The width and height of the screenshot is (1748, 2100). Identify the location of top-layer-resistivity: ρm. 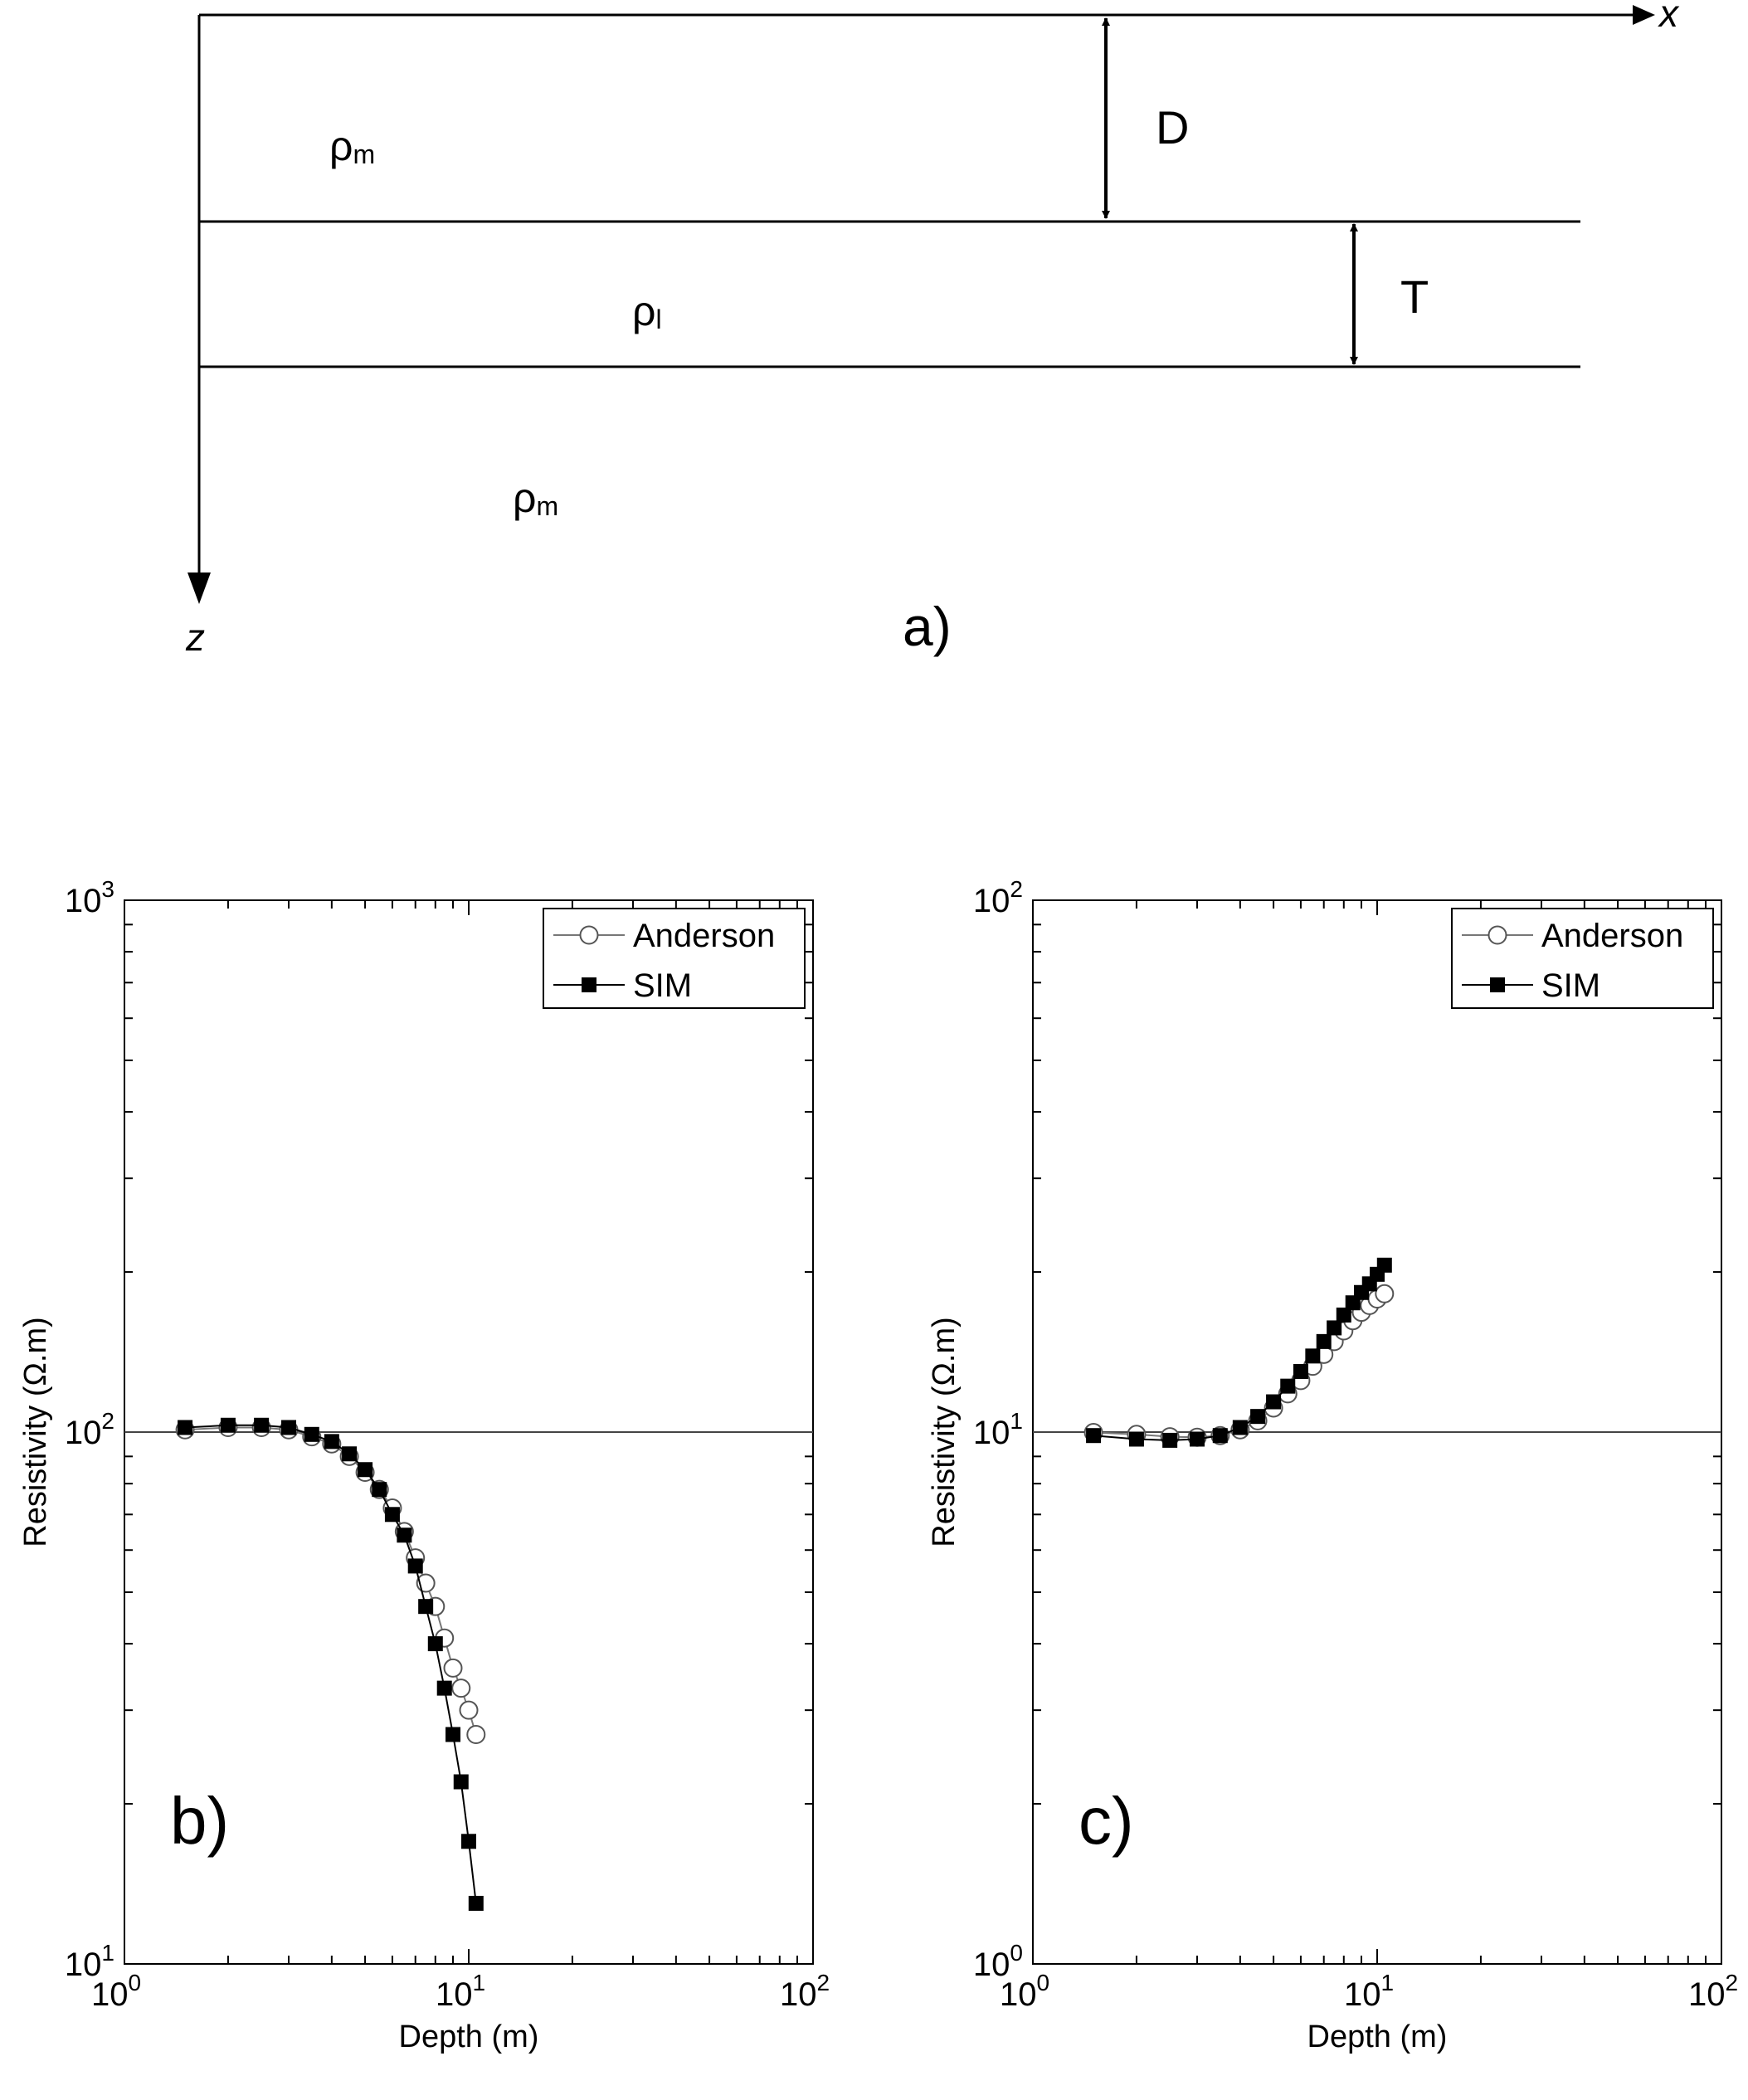
(352, 146).